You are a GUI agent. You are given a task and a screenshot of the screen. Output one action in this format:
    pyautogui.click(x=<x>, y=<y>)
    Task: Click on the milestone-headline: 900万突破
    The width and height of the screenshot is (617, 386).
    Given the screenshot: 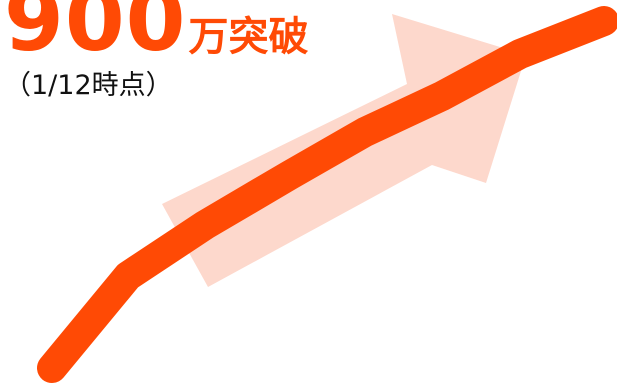 What is the action you would take?
    pyautogui.click(x=156, y=32)
    